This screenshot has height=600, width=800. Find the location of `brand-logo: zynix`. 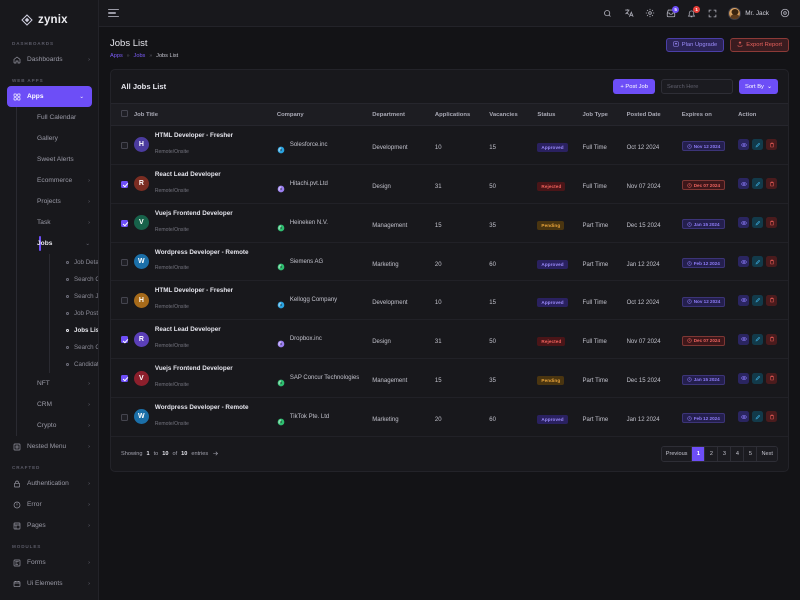

brand-logo: zynix is located at coordinates (49, 19).